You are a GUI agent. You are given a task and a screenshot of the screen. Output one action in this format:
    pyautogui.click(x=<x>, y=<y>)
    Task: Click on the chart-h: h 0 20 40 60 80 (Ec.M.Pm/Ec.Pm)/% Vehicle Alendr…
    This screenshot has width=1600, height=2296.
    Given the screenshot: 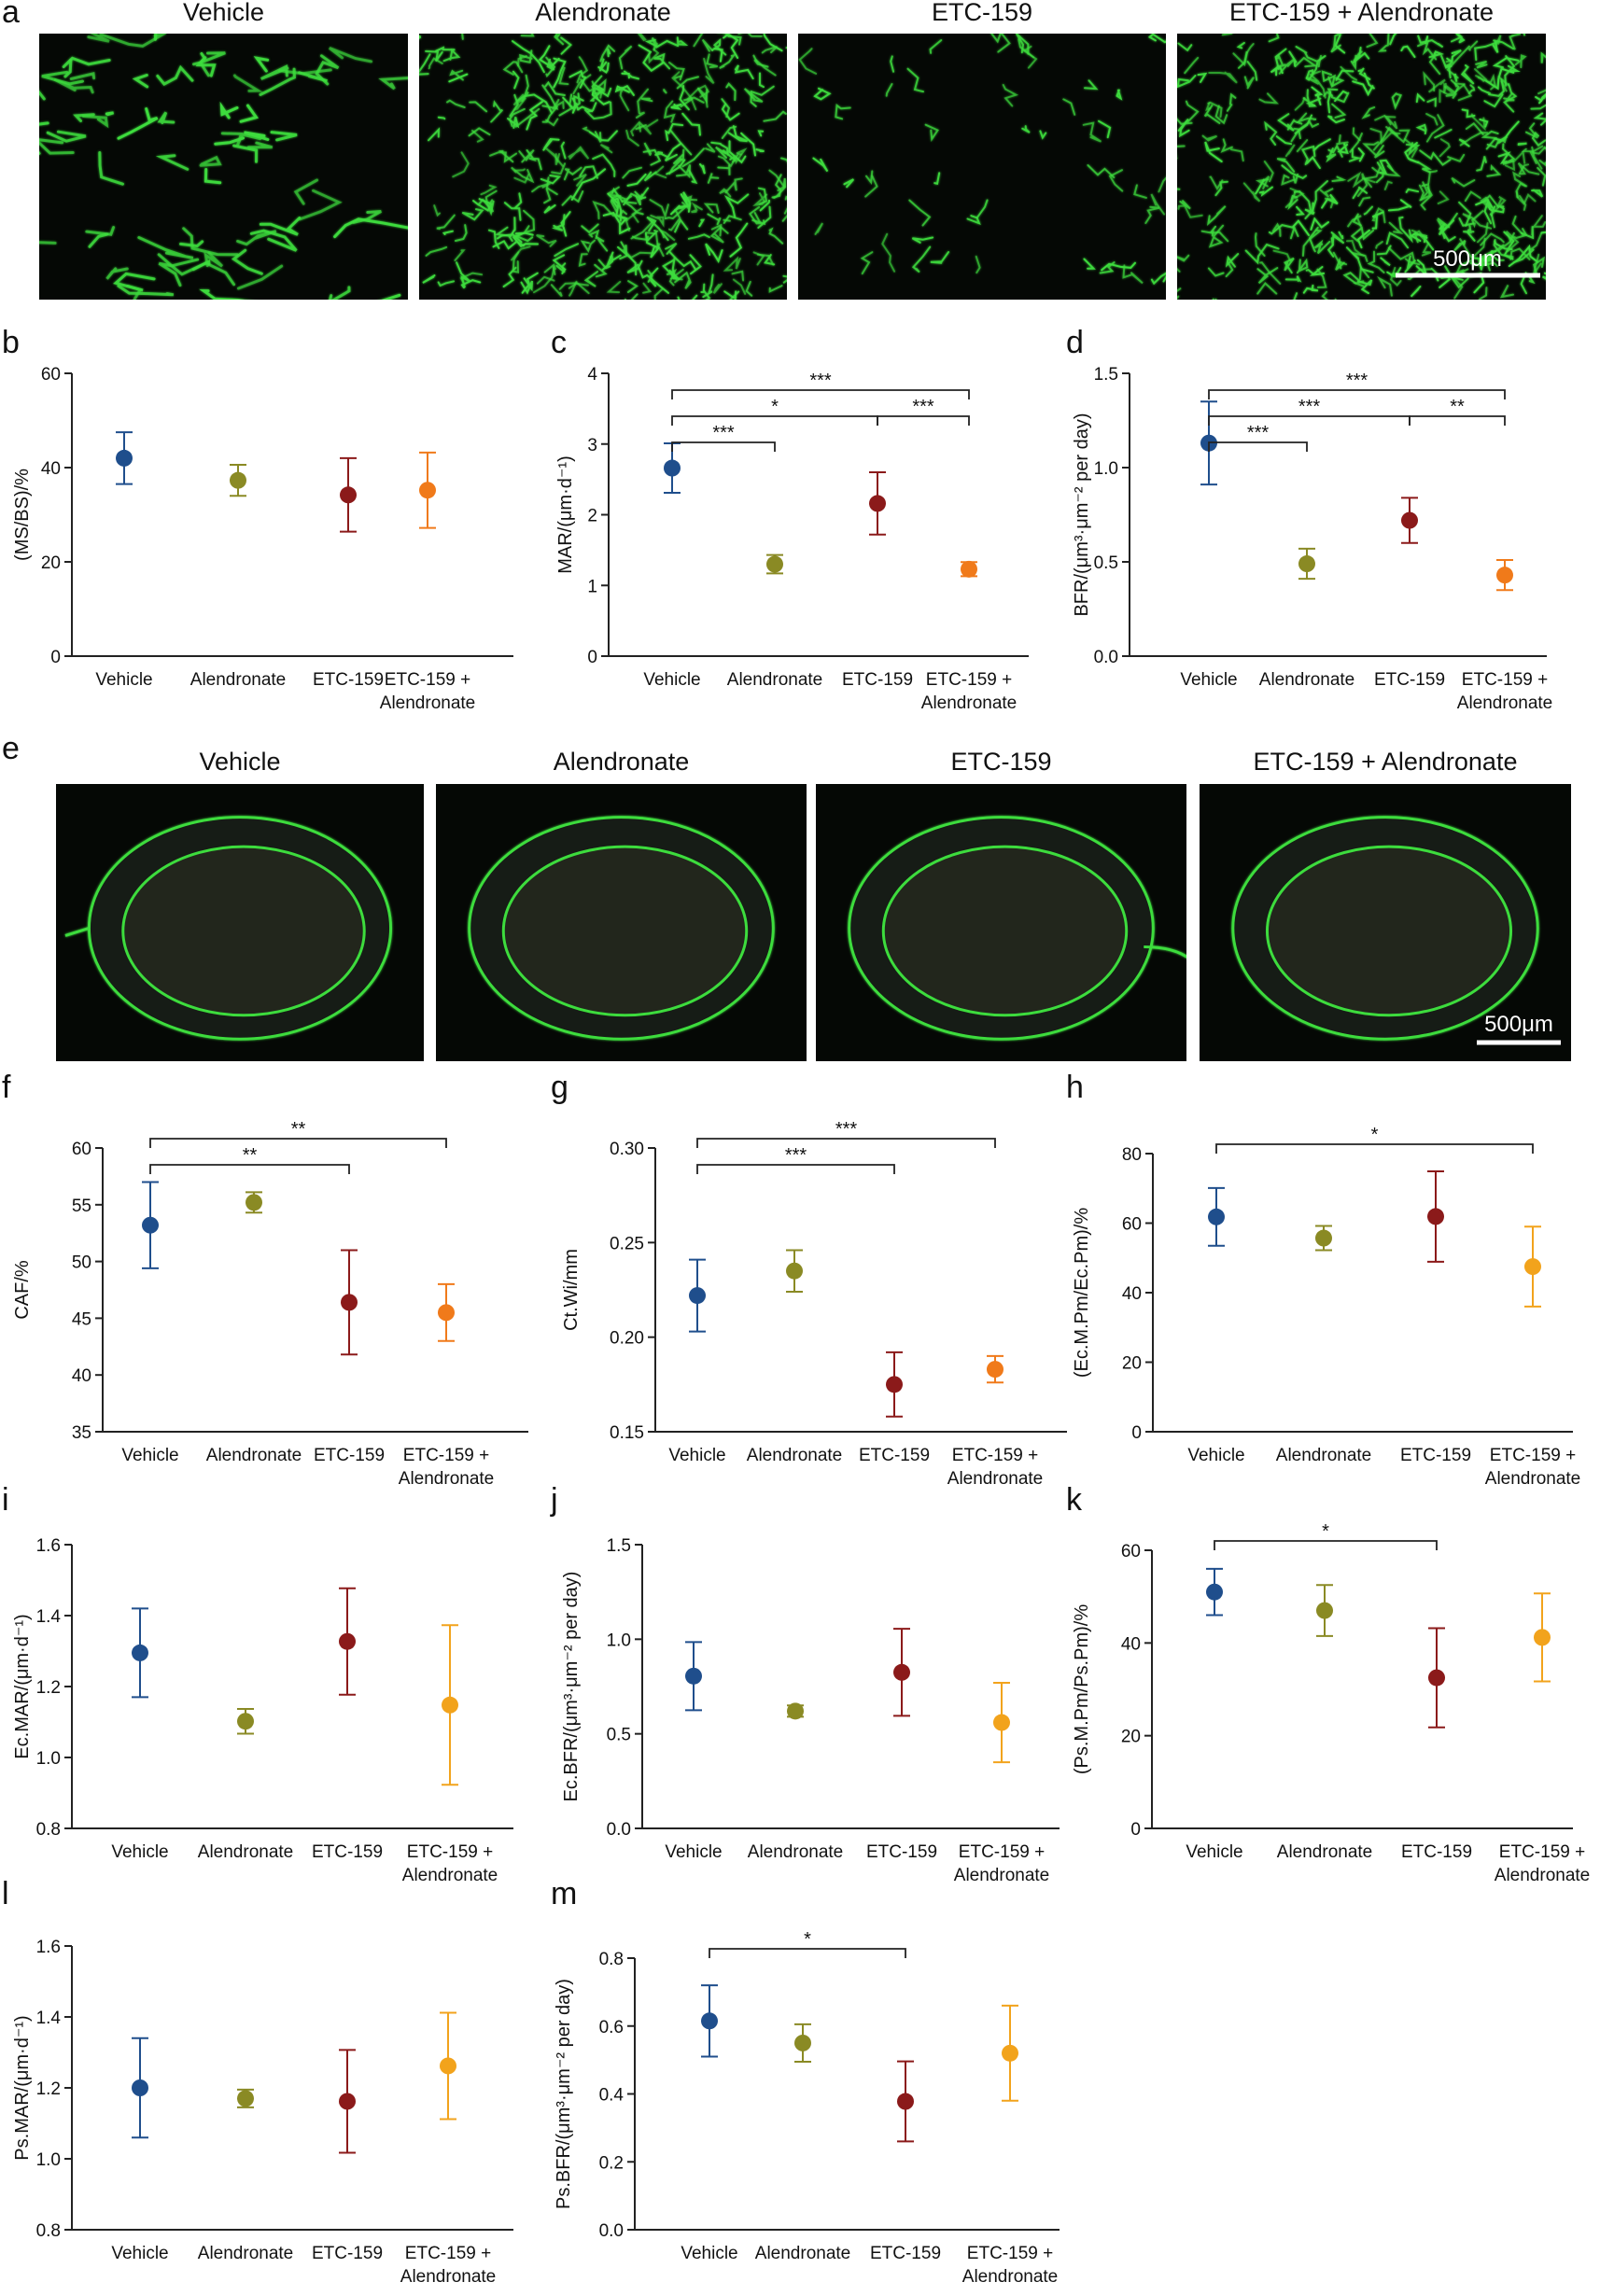 What is the action you would take?
    pyautogui.click(x=1323, y=1279)
    